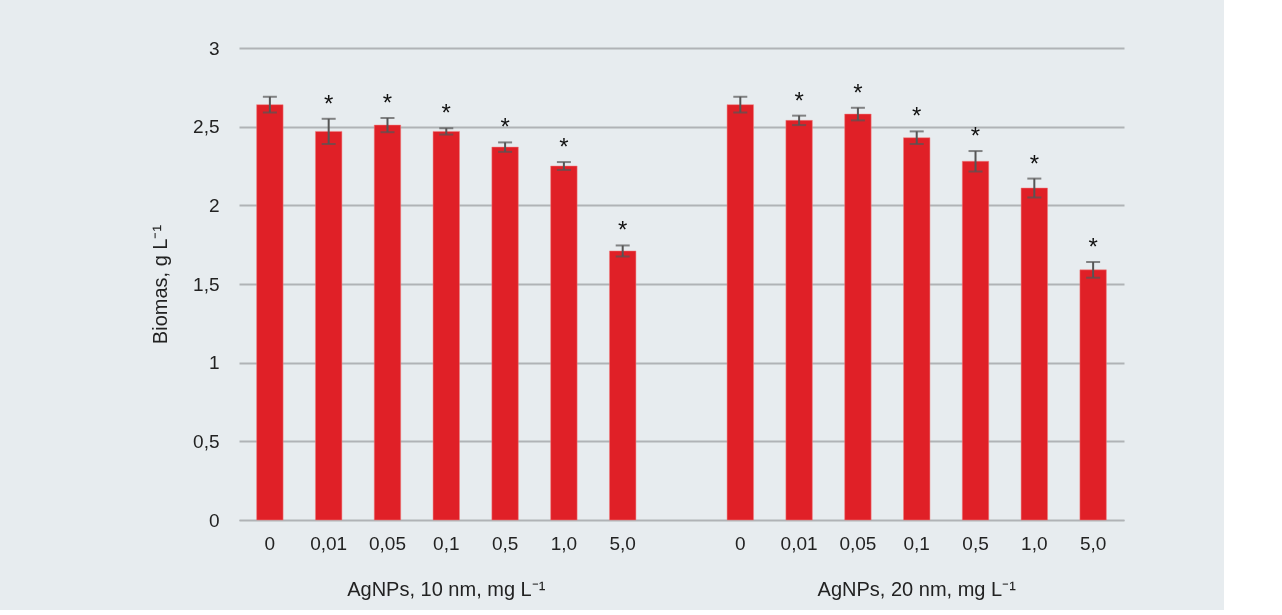 Image resolution: width=1282 pixels, height=615 pixels. What do you see at coordinates (206, 127) in the screenshot?
I see `y-tick-label: 2,5` at bounding box center [206, 127].